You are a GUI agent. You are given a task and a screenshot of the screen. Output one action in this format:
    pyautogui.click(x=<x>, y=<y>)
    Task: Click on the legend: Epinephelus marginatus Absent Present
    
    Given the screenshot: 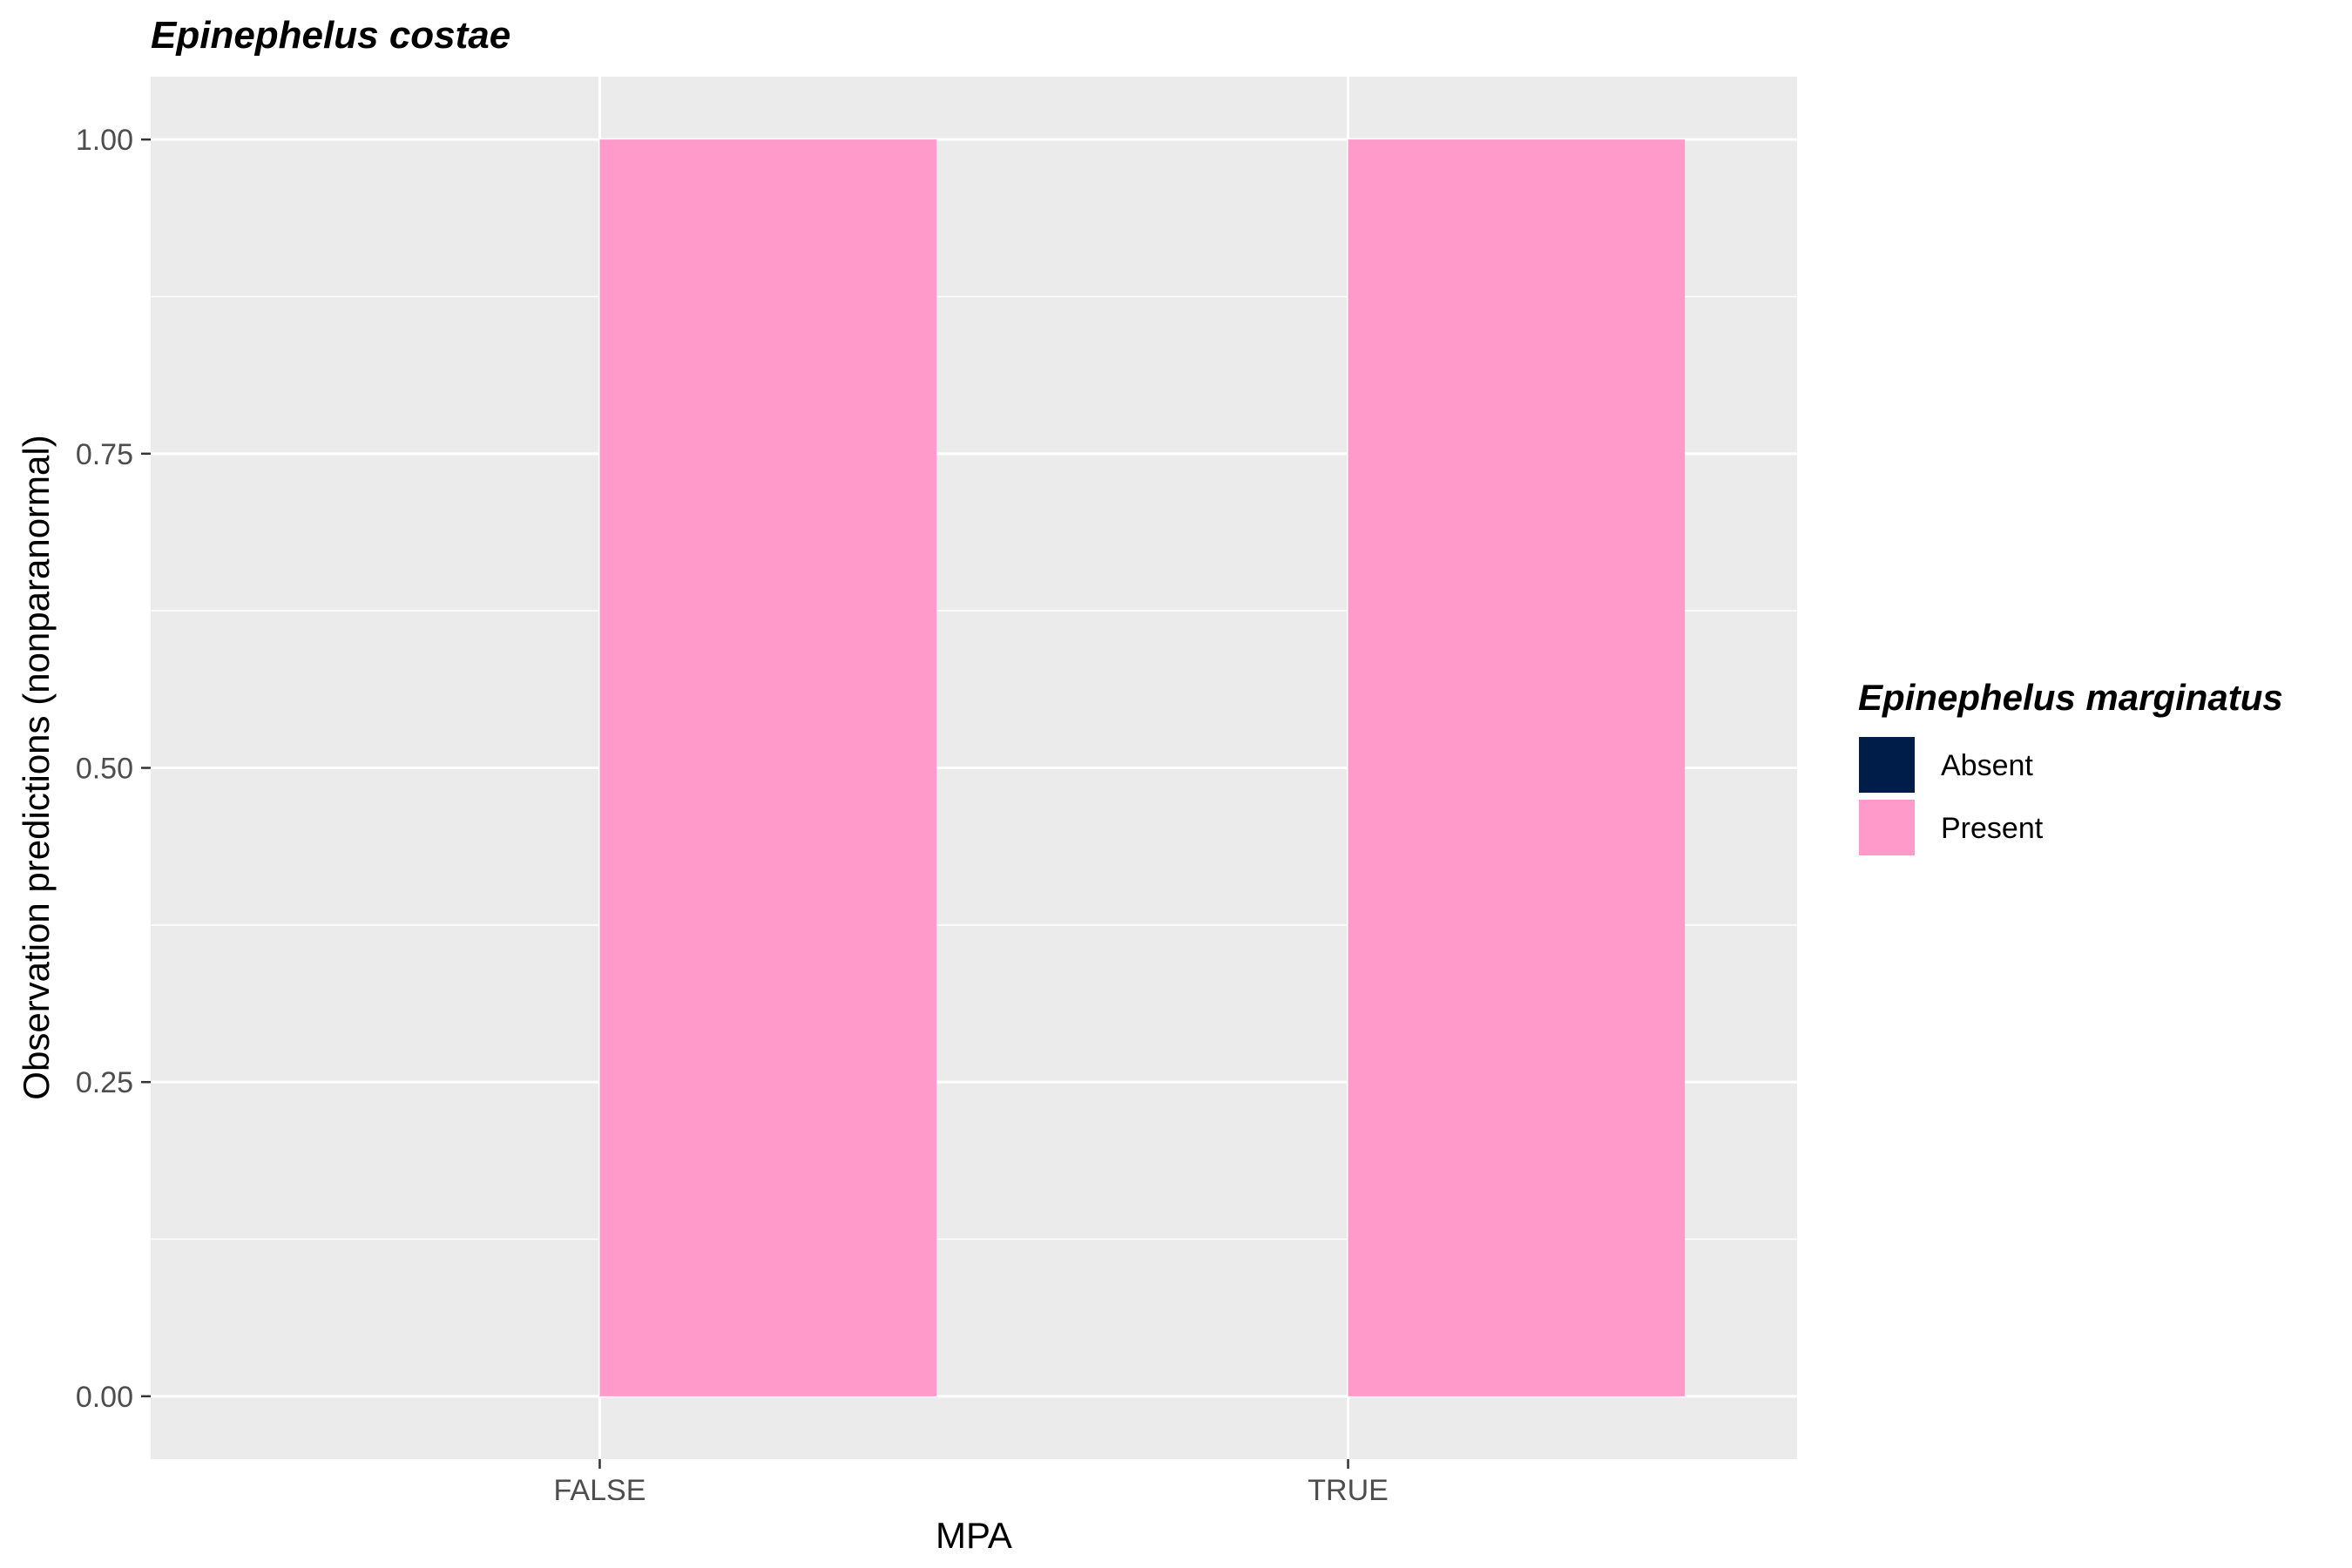 What is the action you would take?
    pyautogui.click(x=2070, y=767)
    